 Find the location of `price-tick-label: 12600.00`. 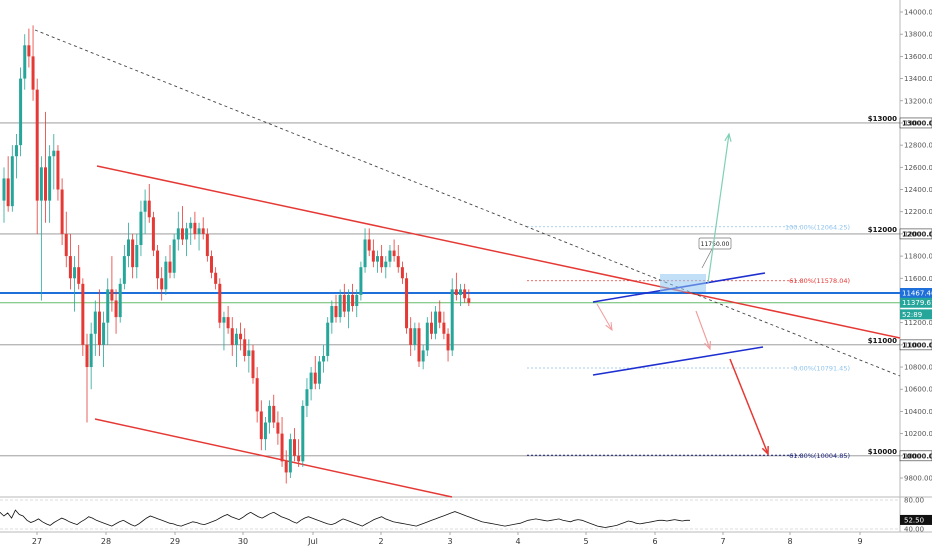

price-tick-label: 12600.00 is located at coordinates (918, 168).